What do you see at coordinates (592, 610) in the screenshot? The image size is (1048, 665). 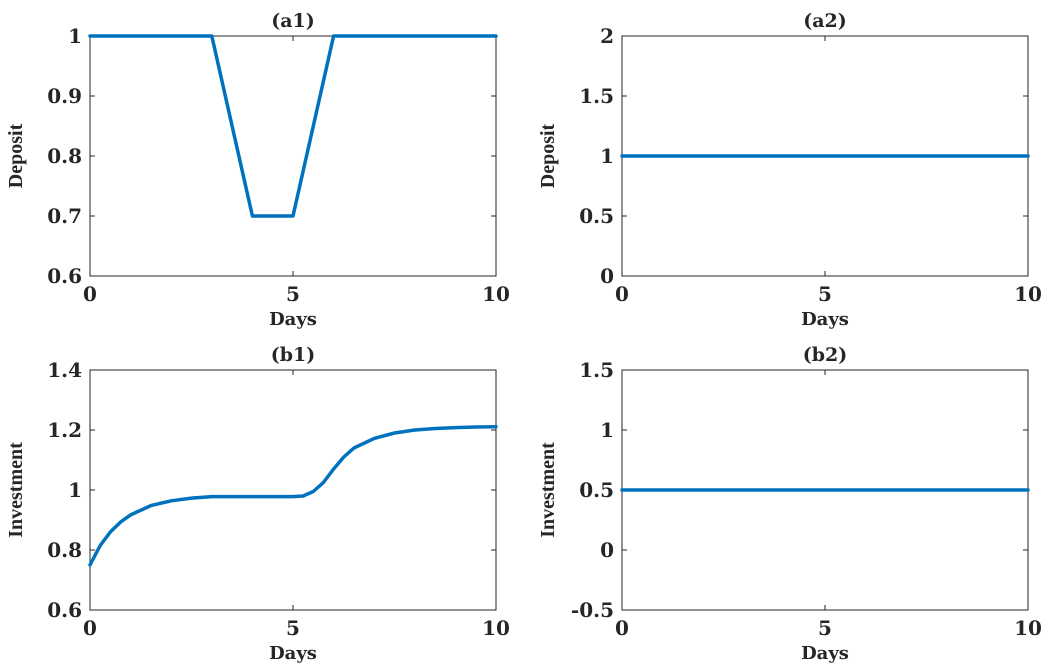 I see `y-tick-label: -0.5` at bounding box center [592, 610].